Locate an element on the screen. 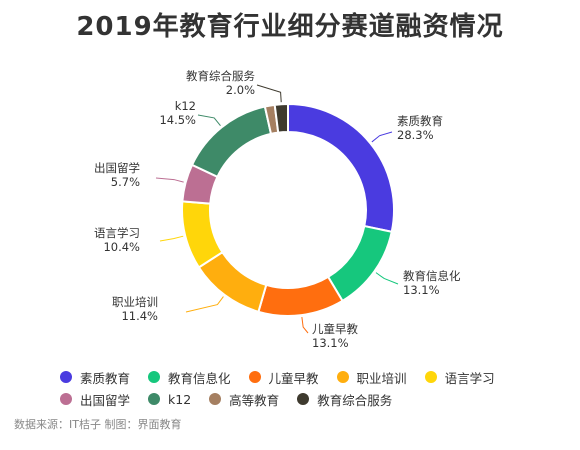 This screenshot has width=580, height=450. legend-label: 教育综合服务 is located at coordinates (355, 400).